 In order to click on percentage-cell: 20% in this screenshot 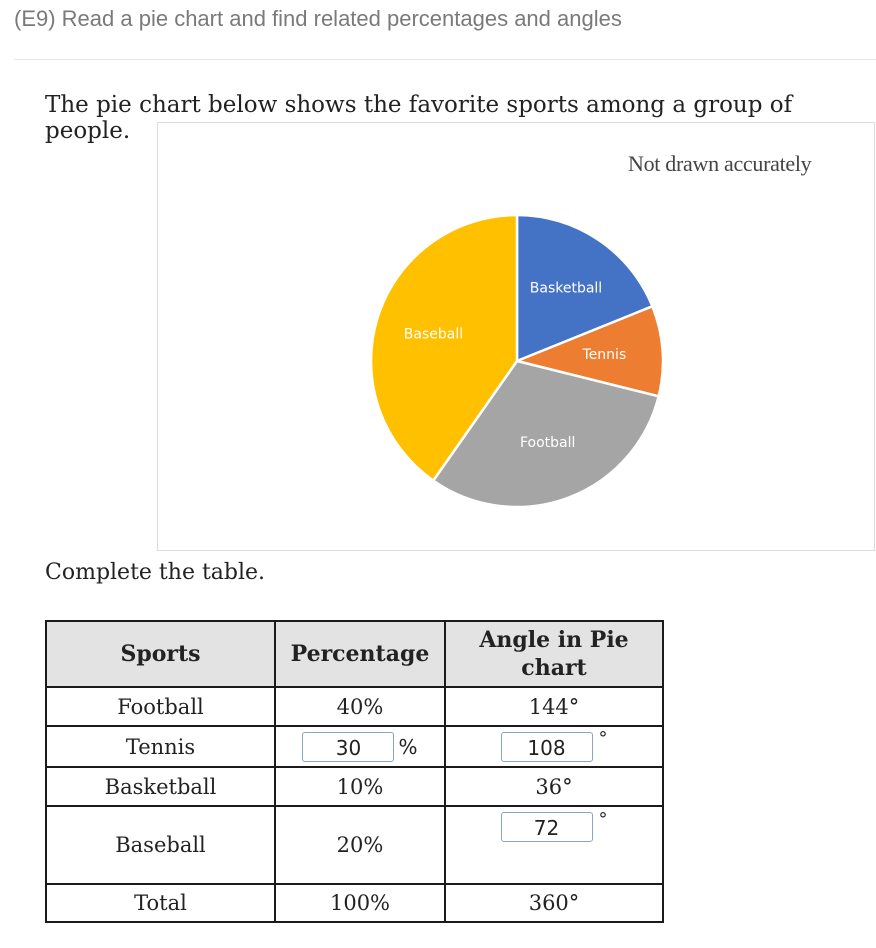, I will do `click(360, 845)`.